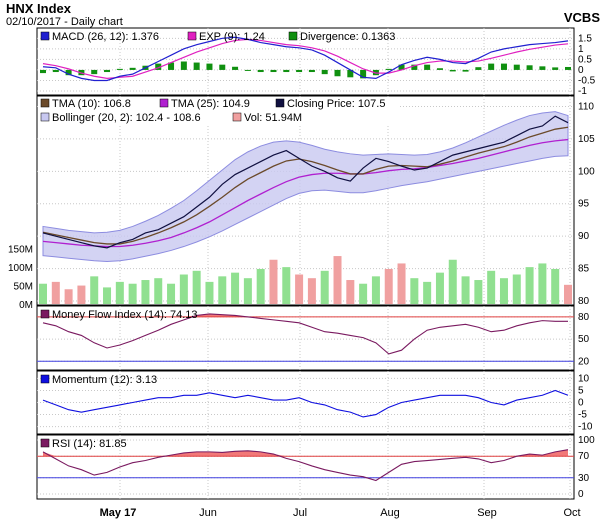 Image resolution: width=606 pixels, height=524 pixels. I want to click on rsi-panel-line, so click(305, 465).